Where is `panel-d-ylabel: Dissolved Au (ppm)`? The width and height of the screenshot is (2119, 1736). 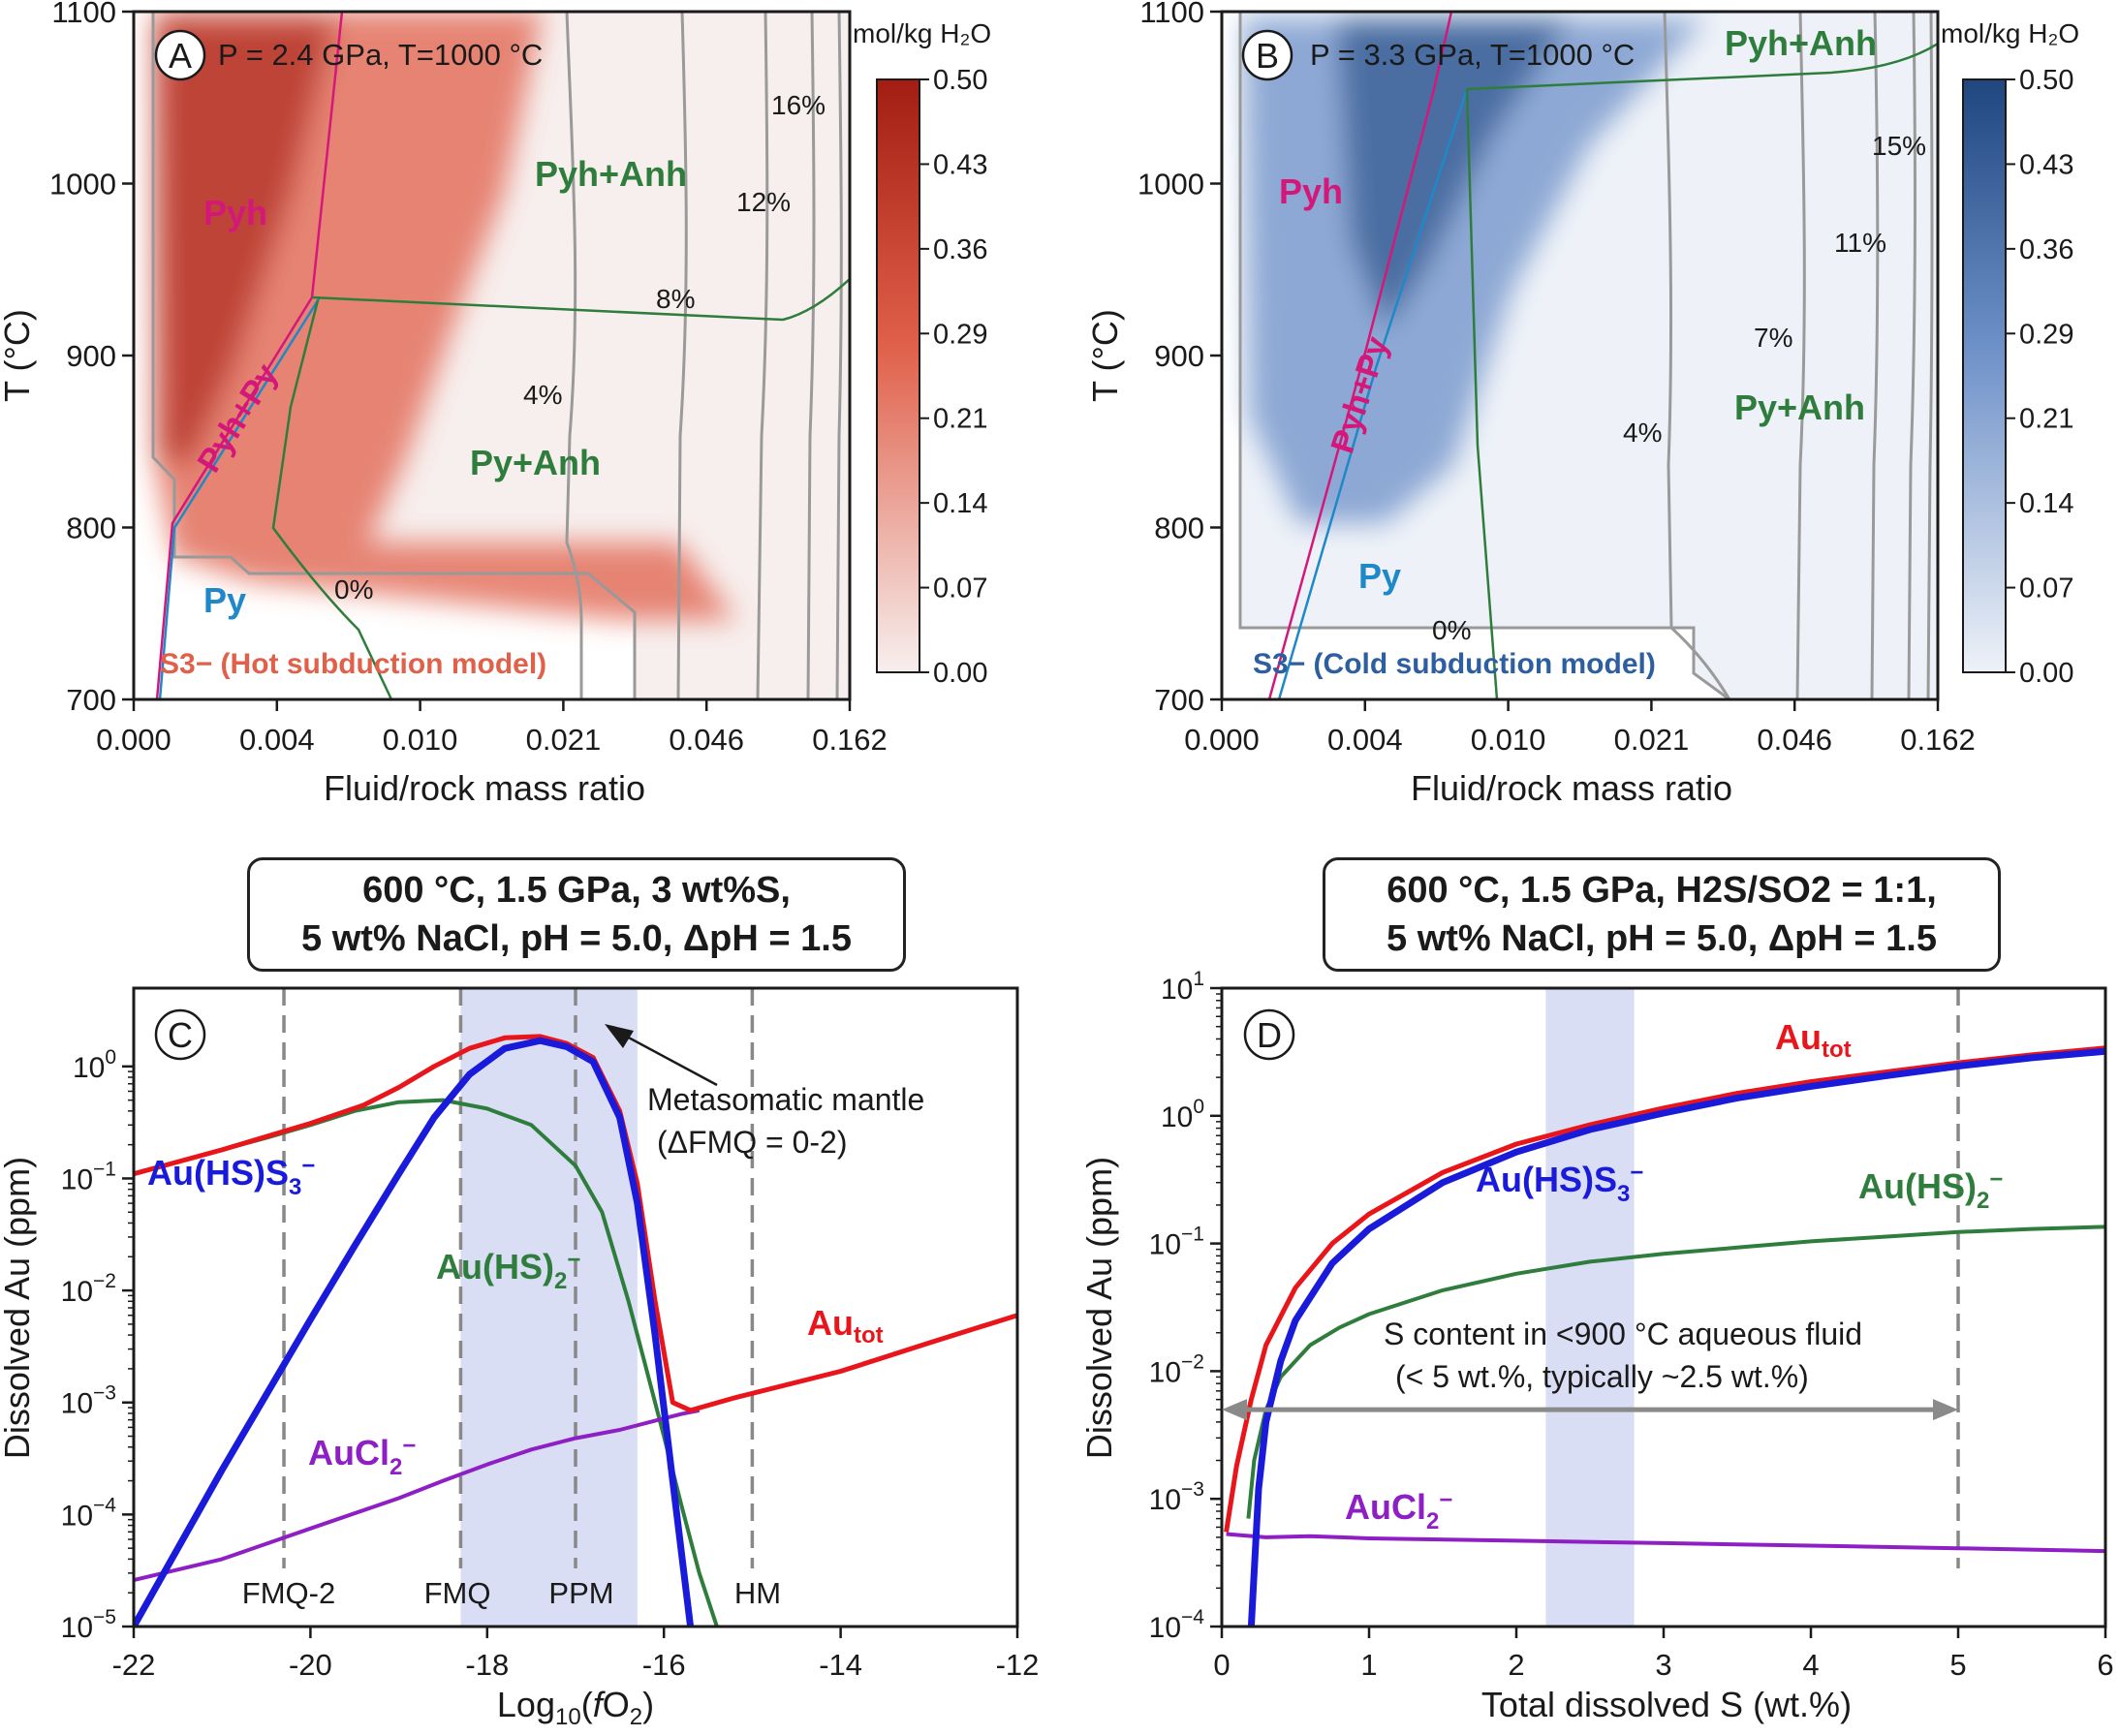 panel-d-ylabel: Dissolved Au (ppm) is located at coordinates (1099, 1308).